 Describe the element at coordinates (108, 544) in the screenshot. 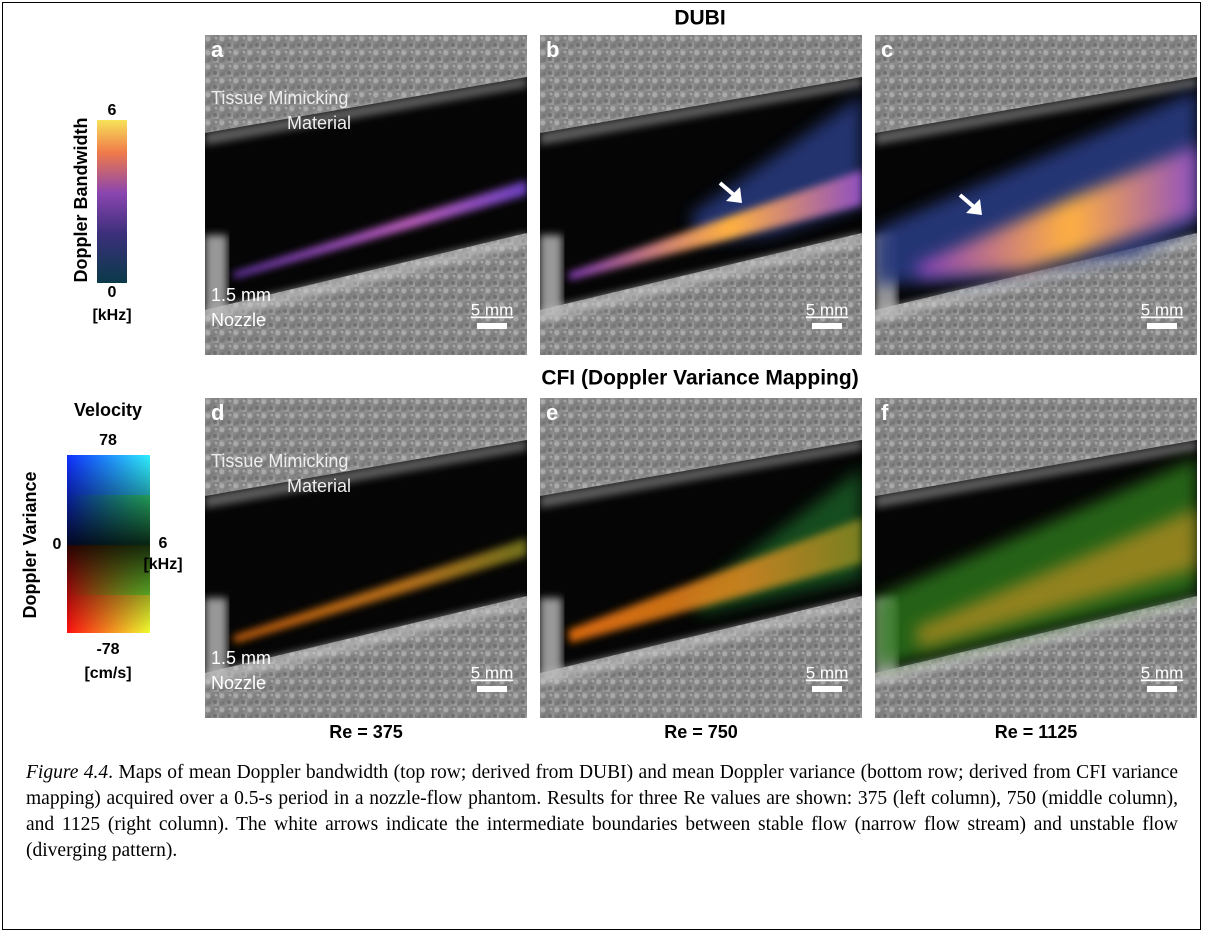

I see `variance-colorbar` at that location.